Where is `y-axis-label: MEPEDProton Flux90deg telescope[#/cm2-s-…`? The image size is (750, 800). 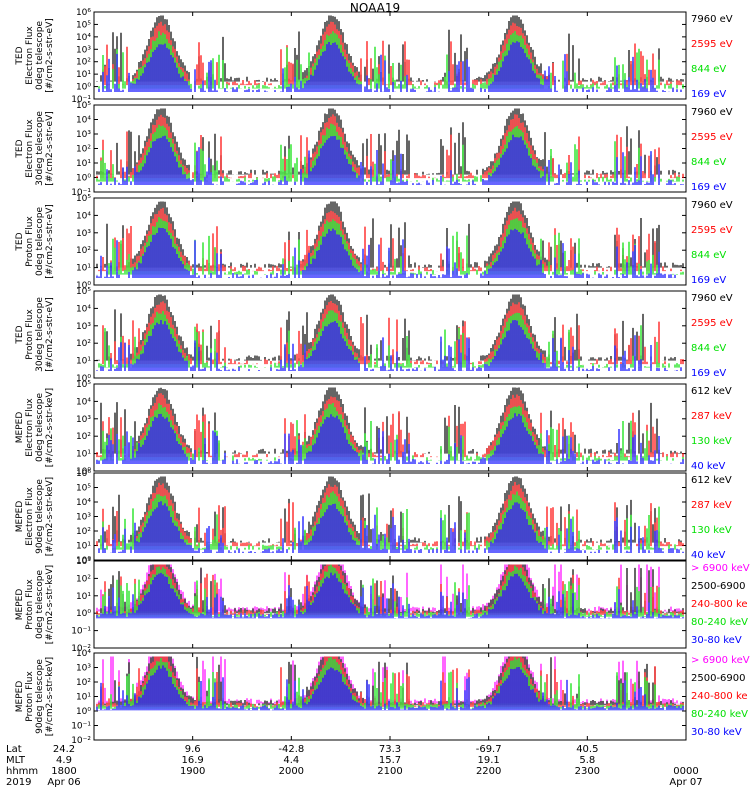 y-axis-label: MEPEDProton Flux90deg telescope[#/cm2-s-… is located at coordinates (35, 696).